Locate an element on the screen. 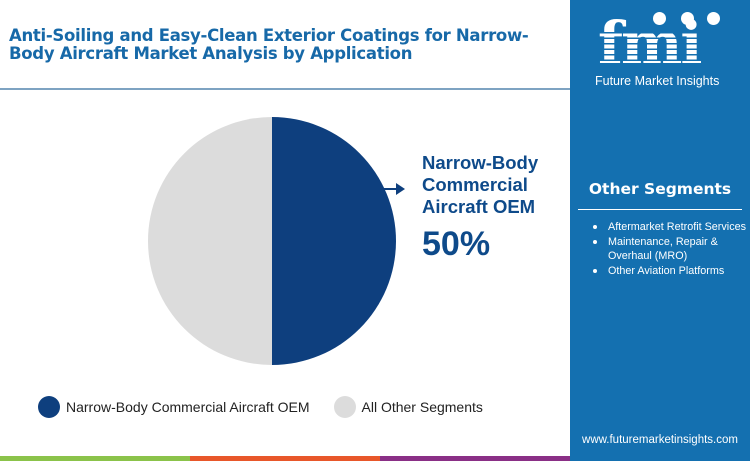 The height and width of the screenshot is (461, 750). list-item: Aftermarket Retrofit Services is located at coordinates (671, 227).